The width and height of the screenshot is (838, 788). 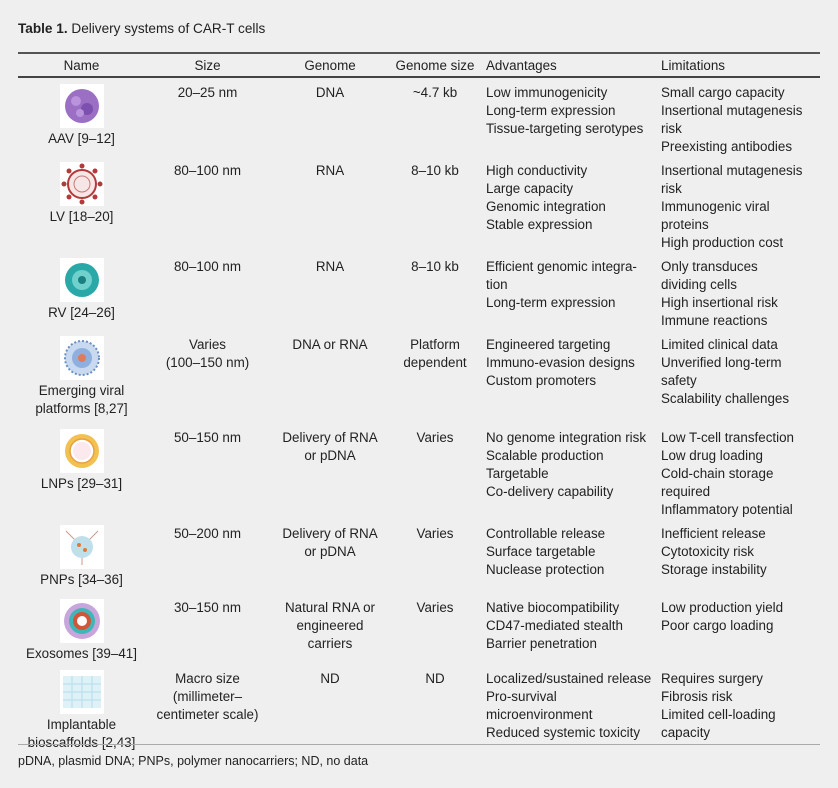 What do you see at coordinates (435, 291) in the screenshot?
I see `cell-genome-size: 8–10 kb` at bounding box center [435, 291].